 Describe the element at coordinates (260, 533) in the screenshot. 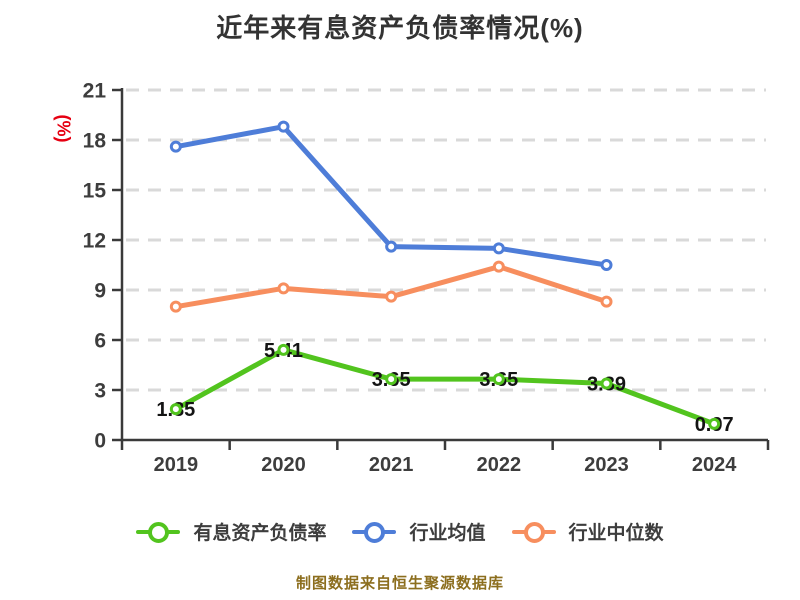

I see `legend-label-loan-ratio: 有息资产负债率` at that location.